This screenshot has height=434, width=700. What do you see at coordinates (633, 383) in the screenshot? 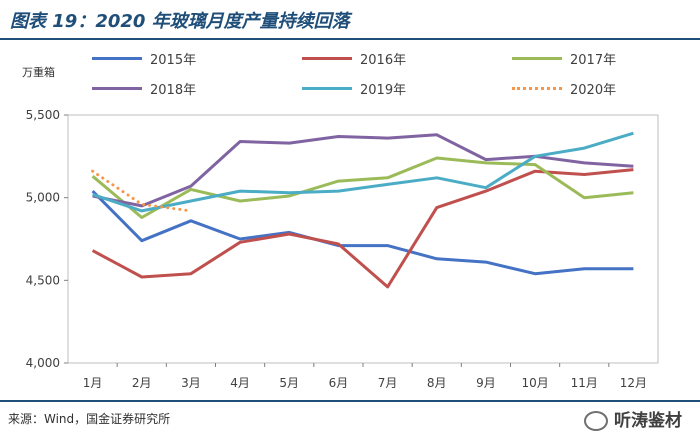
I see `x-tick-label: 12月` at bounding box center [633, 383].